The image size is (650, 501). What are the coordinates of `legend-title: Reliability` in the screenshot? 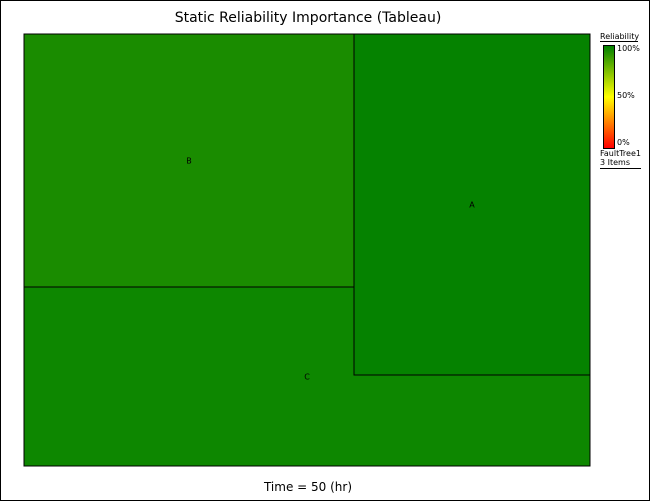 It's located at (620, 37).